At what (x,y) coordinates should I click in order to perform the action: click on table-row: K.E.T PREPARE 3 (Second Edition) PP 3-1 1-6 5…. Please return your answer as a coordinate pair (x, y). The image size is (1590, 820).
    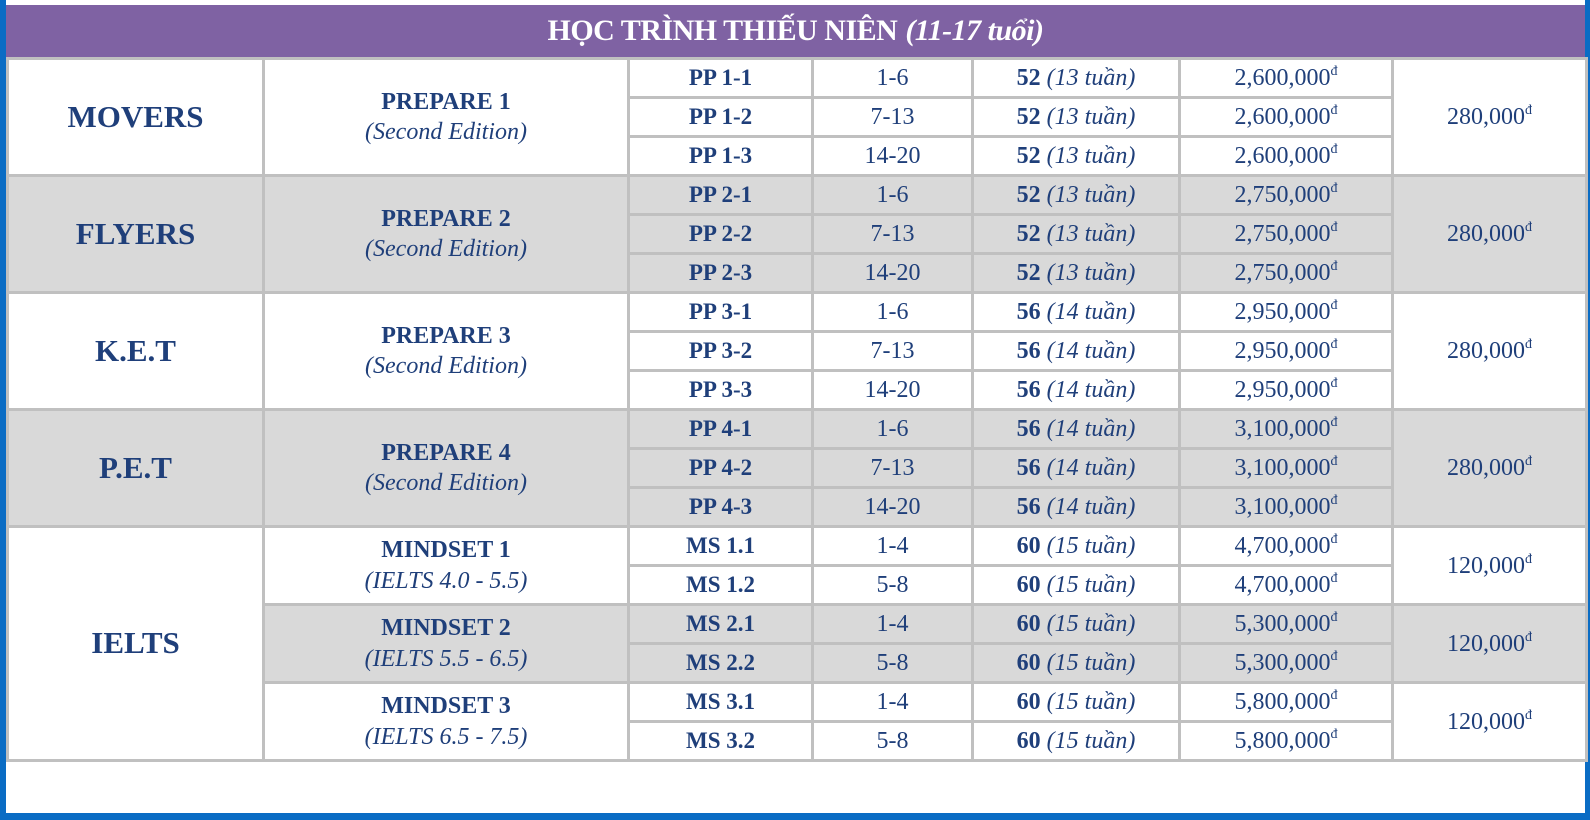
    Looking at the image, I should click on (797, 351).